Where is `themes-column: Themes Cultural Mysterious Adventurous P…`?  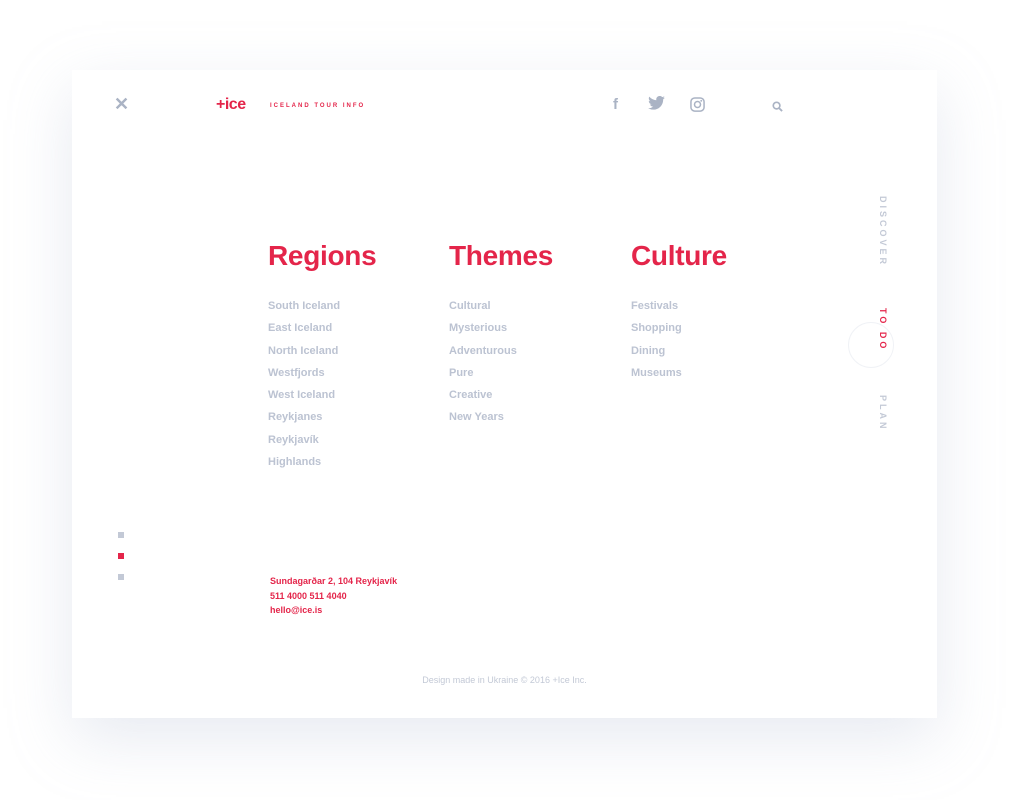 themes-column: Themes Cultural Mysterious Adventurous P… is located at coordinates (501, 337).